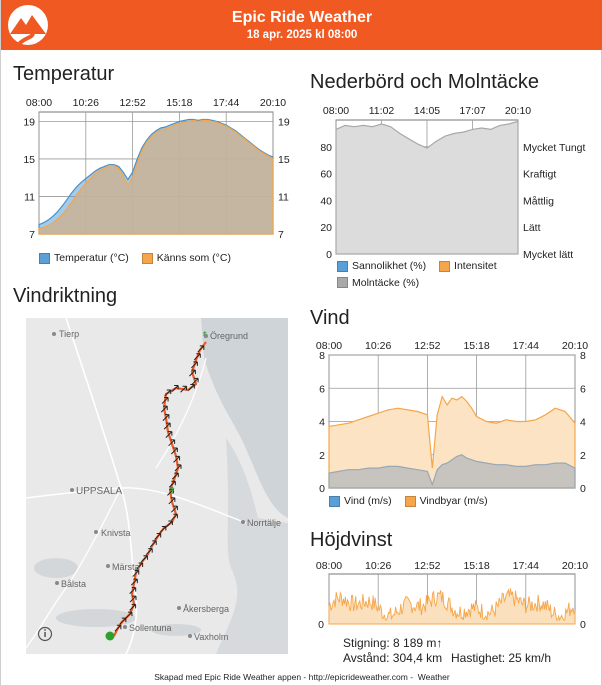  I want to click on y-tick-label-right: 7, so click(281, 235).